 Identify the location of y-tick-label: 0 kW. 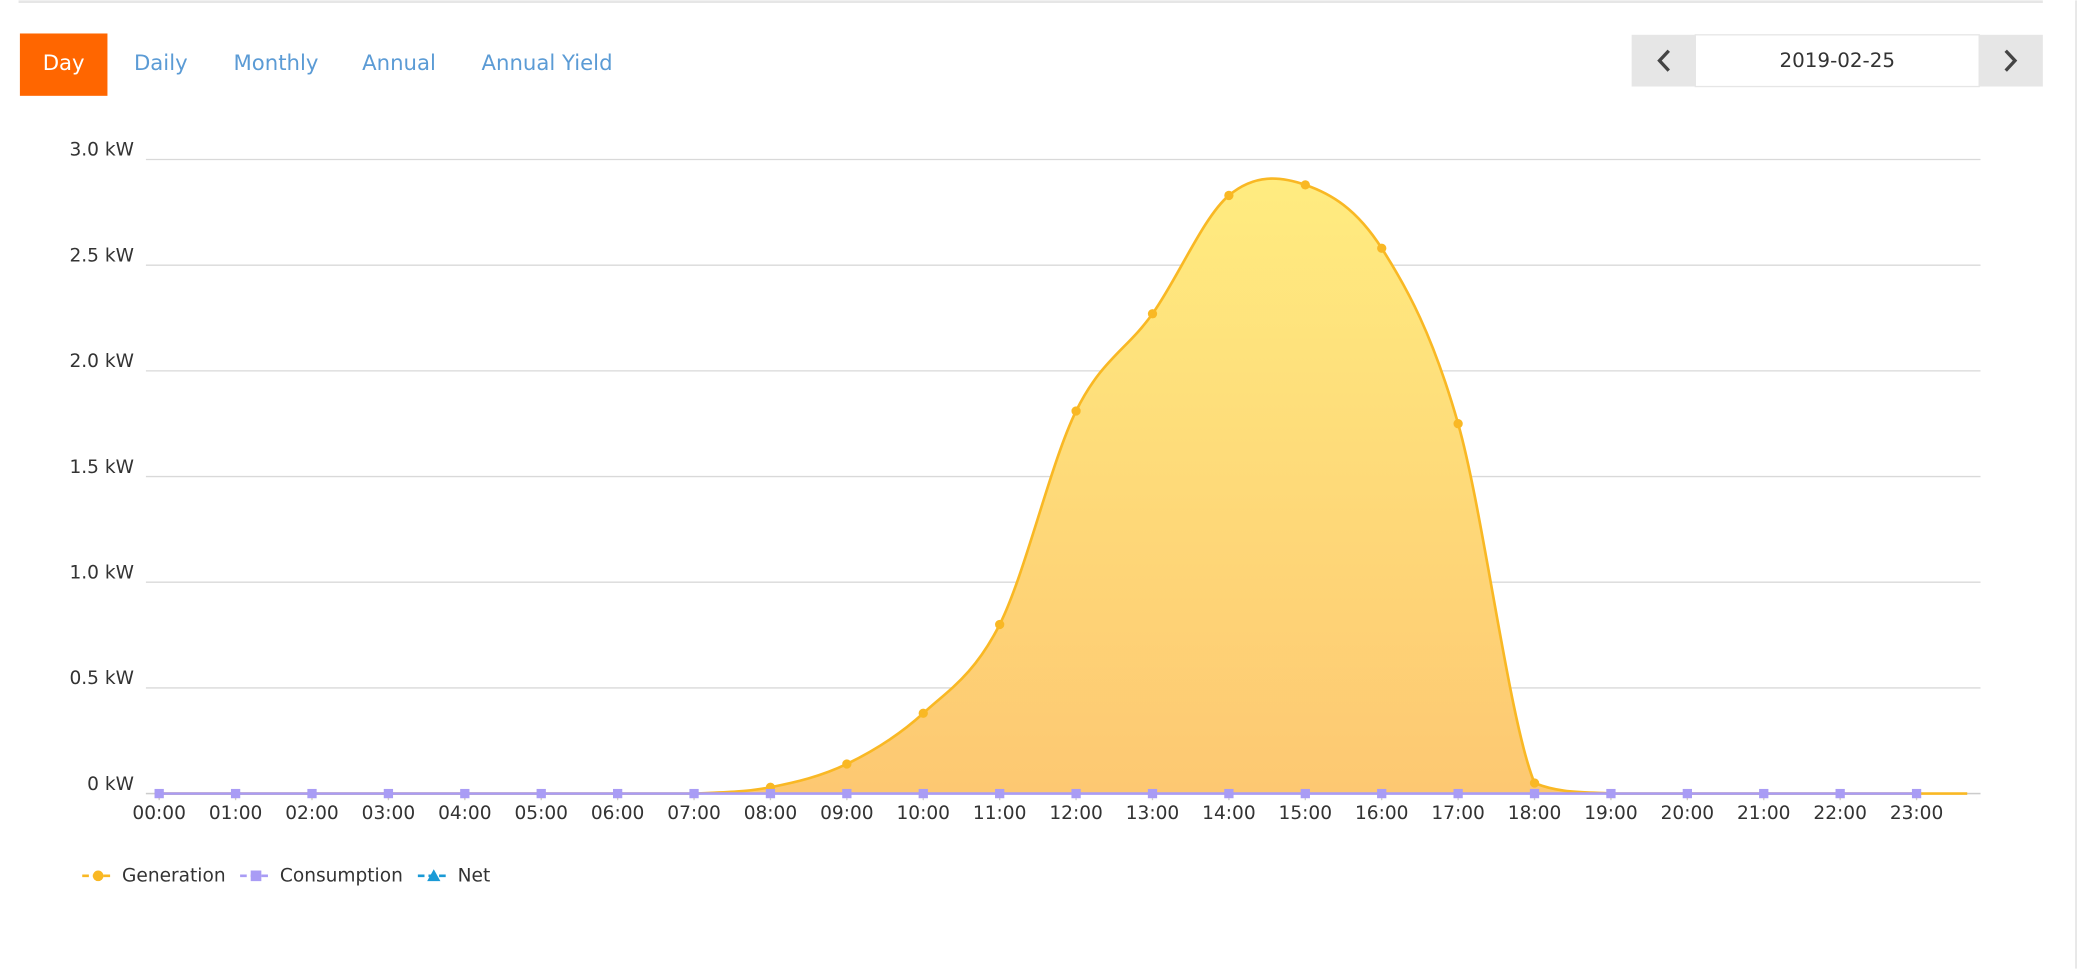
(110, 784).